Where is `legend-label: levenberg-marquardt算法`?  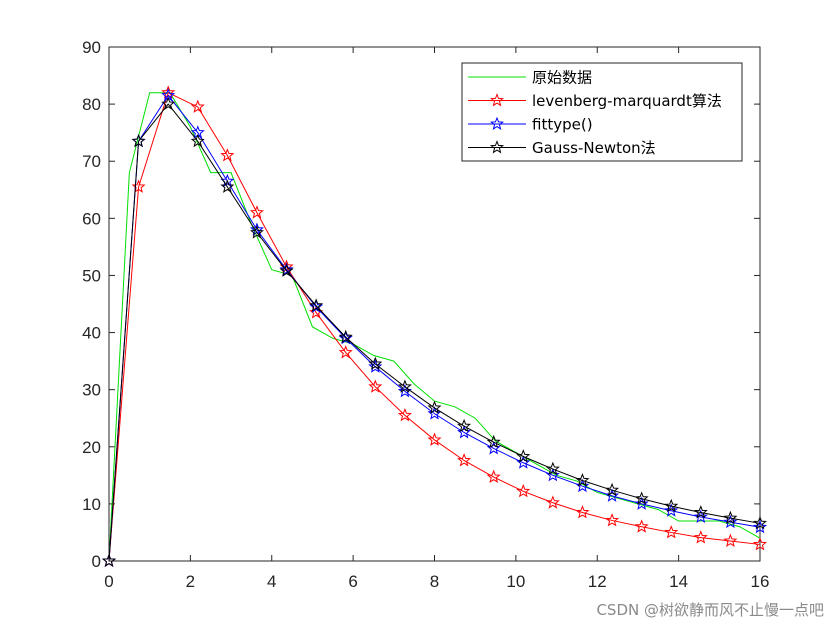
legend-label: levenberg-marquardt算法 is located at coordinates (627, 101).